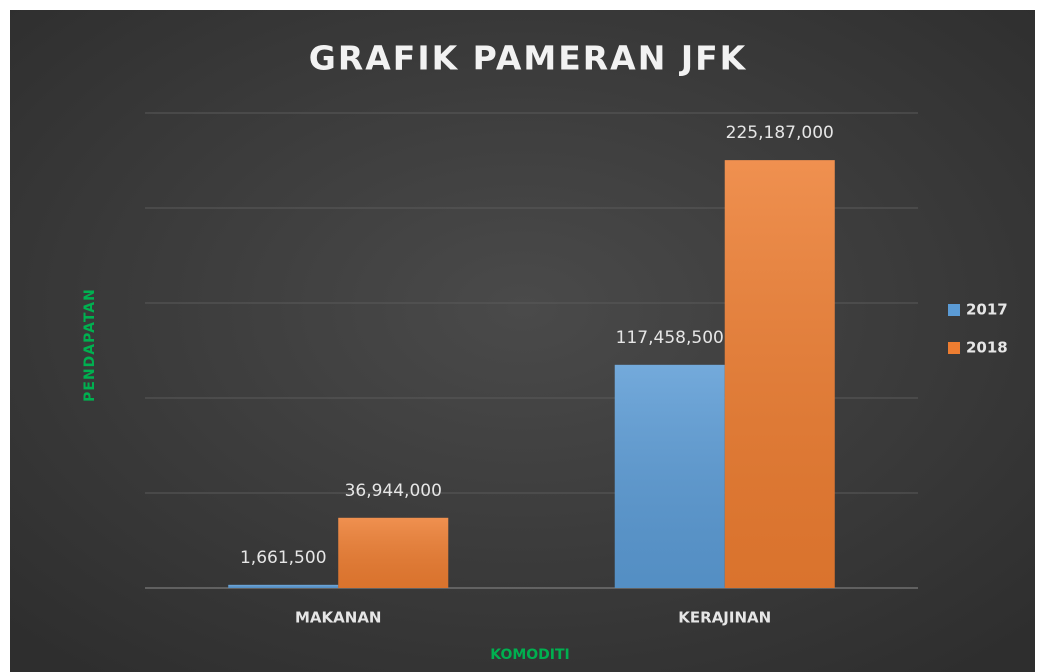  I want to click on legend-label: 2017, so click(987, 310).